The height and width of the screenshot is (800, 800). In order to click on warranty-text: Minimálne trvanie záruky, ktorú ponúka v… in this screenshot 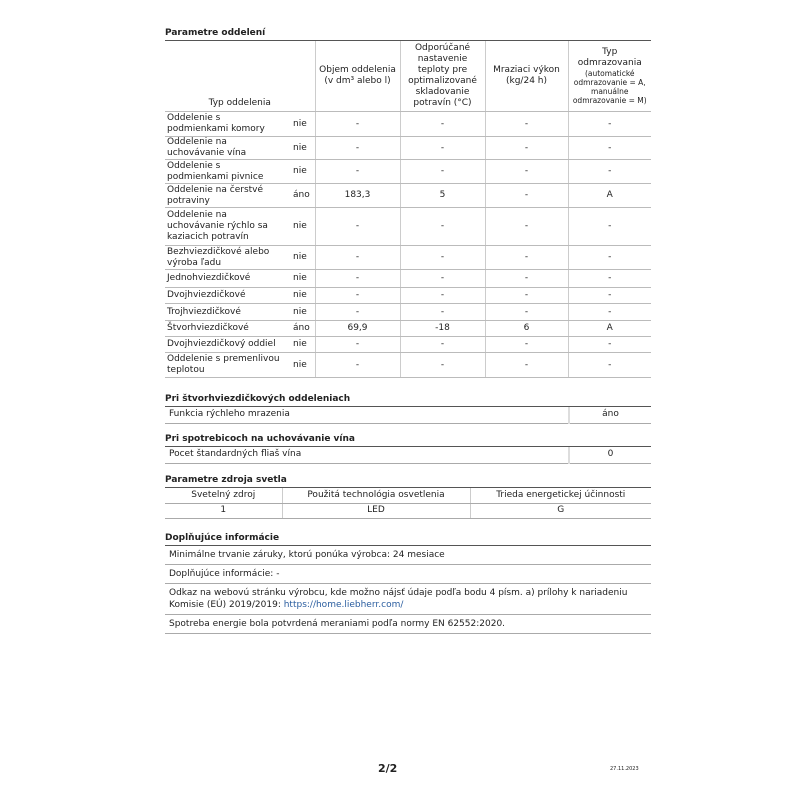, I will do `click(408, 555)`.